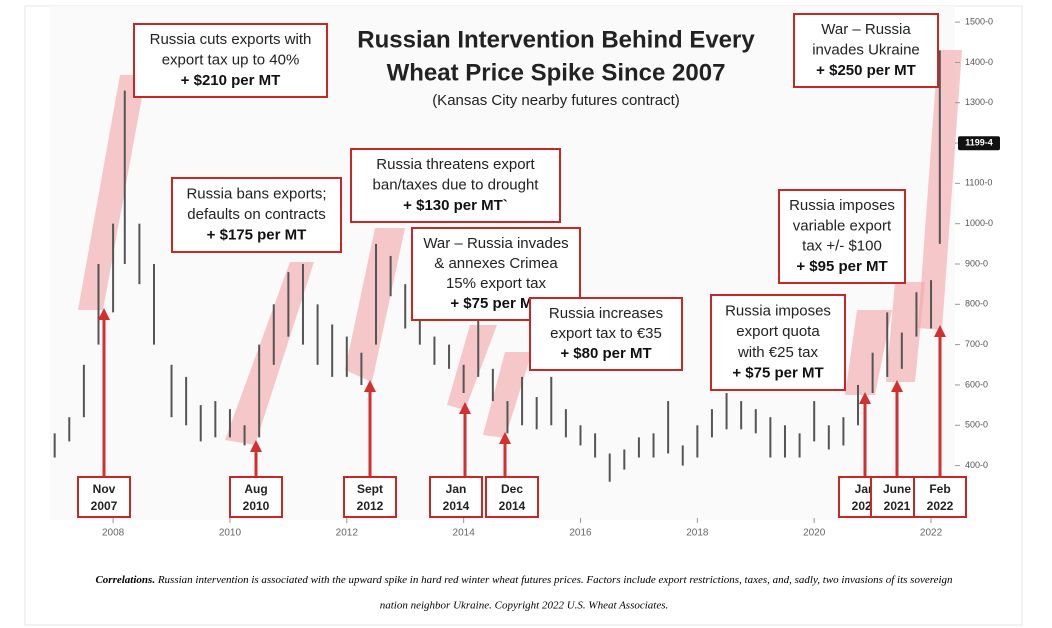  What do you see at coordinates (605, 353) in the screenshot?
I see `annotation-highlight: + $80 per MT` at bounding box center [605, 353].